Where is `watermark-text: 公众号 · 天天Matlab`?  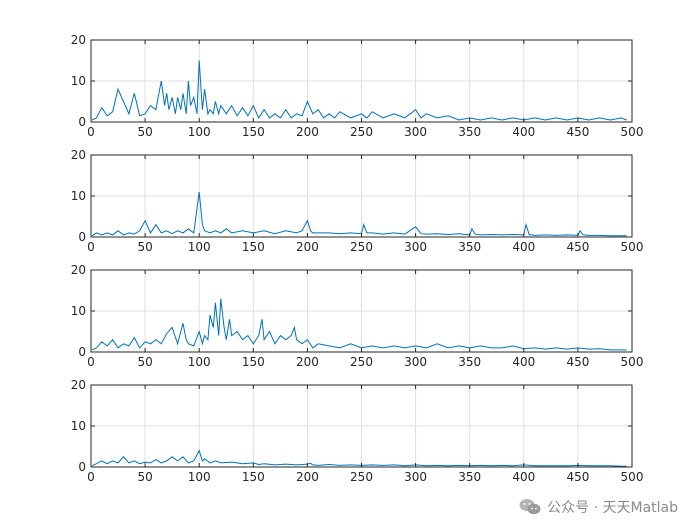 watermark-text: 公众号 · 天天Matlab is located at coordinates (612, 508).